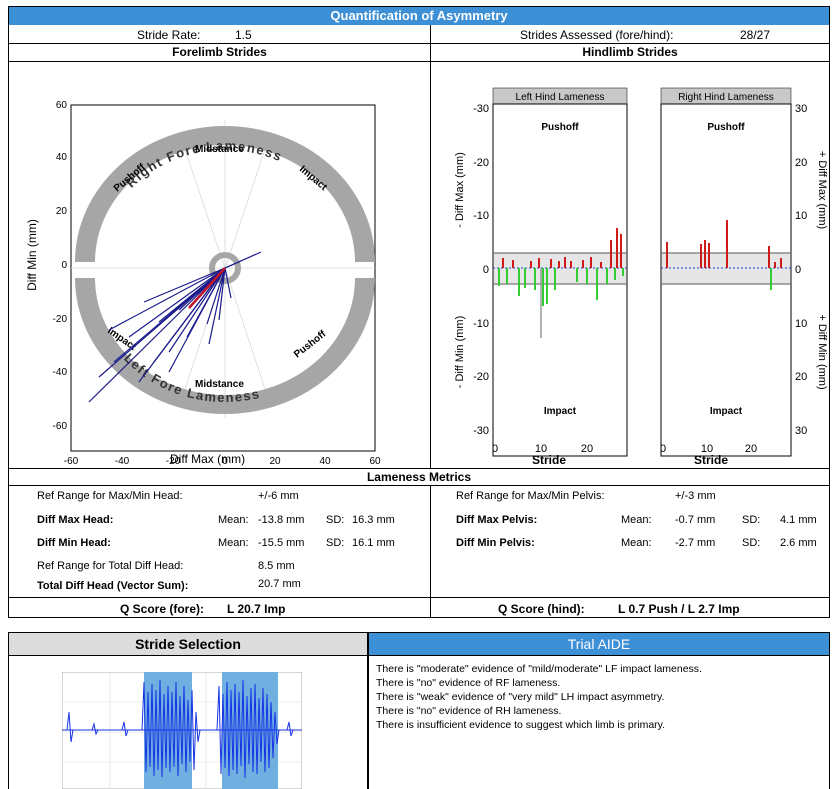  I want to click on fore-ytick: 40, so click(62, 157).